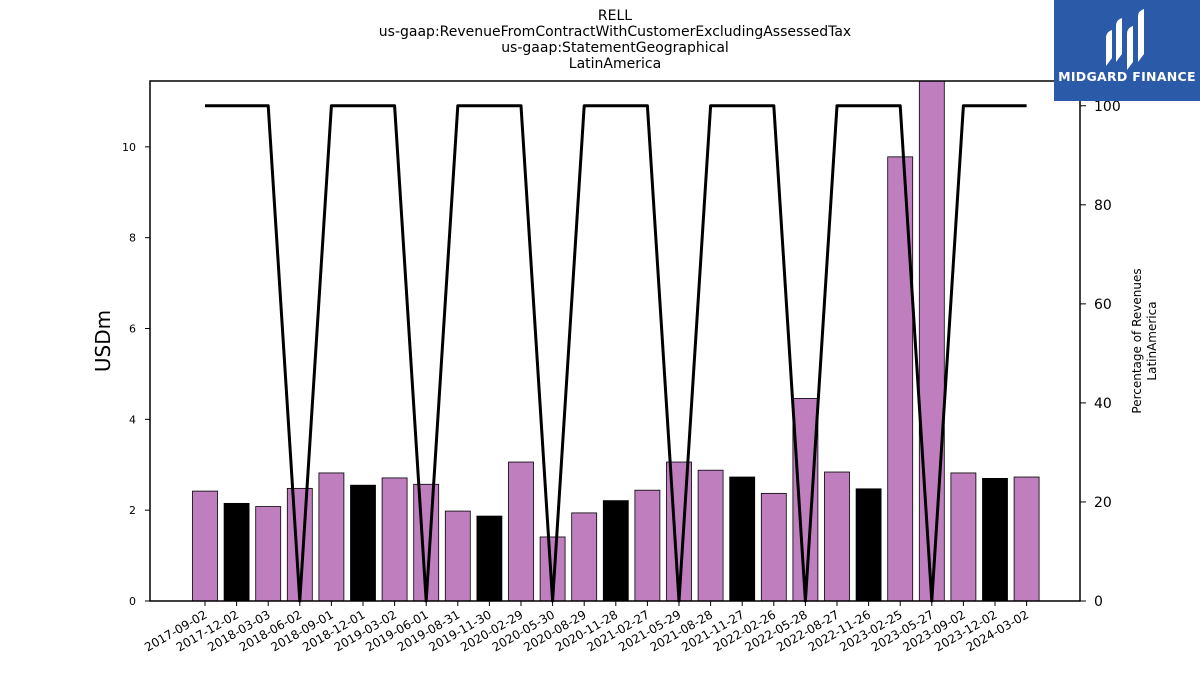 Image resolution: width=1200 pixels, height=675 pixels. I want to click on midgard-finance-logo: MIDGARD FINANCE, so click(1127, 50).